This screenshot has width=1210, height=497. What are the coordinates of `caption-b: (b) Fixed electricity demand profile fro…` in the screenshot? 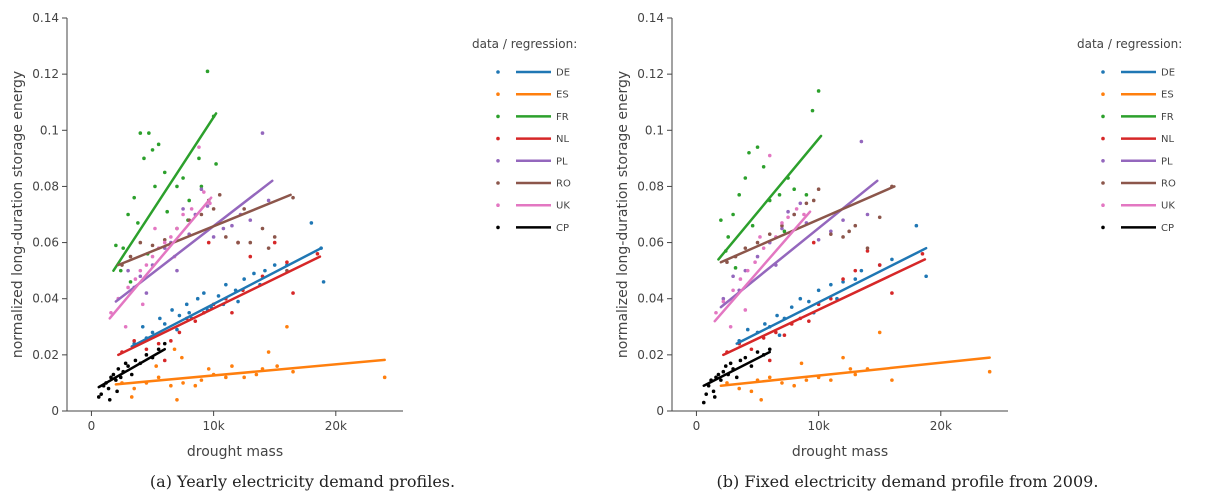 It's located at (907, 481).